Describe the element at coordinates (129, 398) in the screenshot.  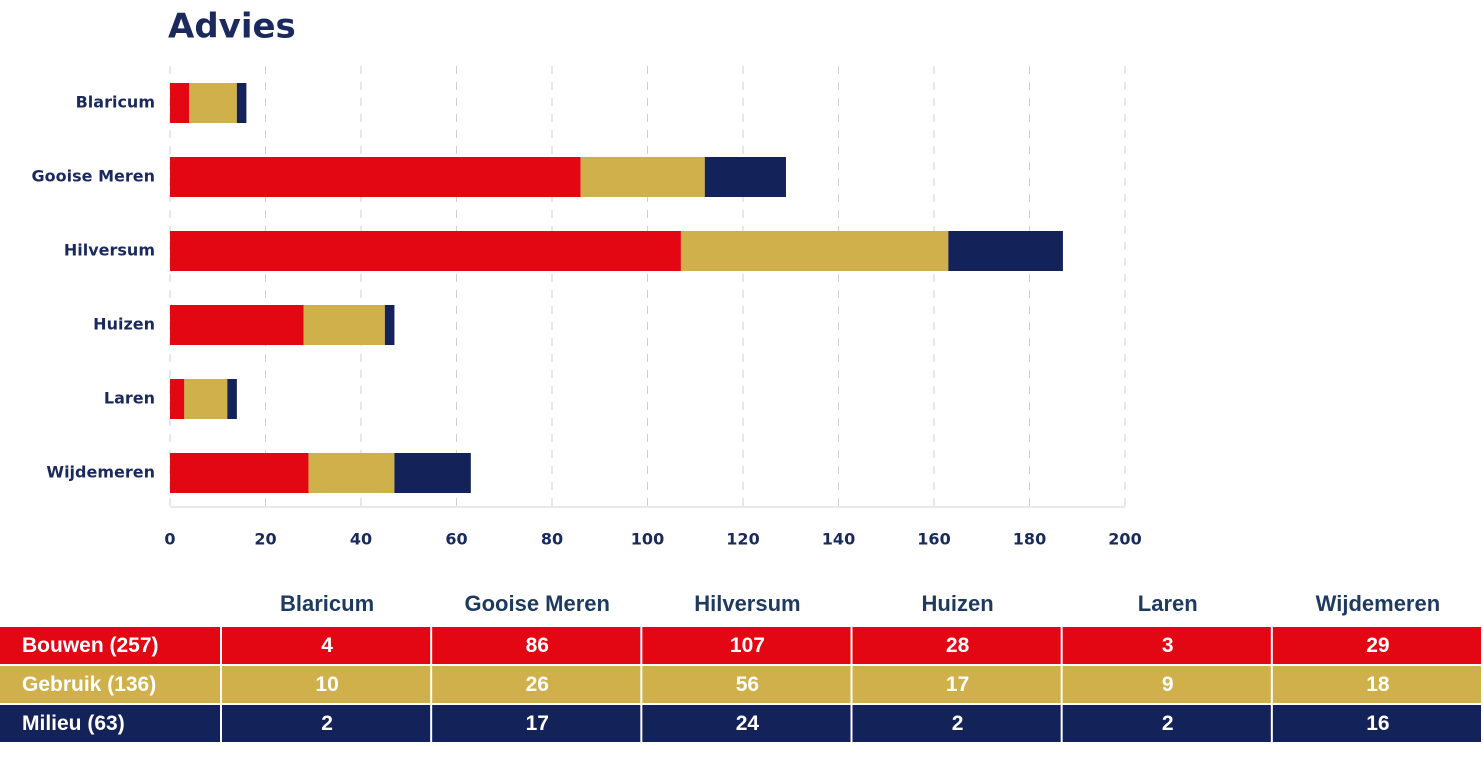
I see `y-tick-label: Laren` at that location.